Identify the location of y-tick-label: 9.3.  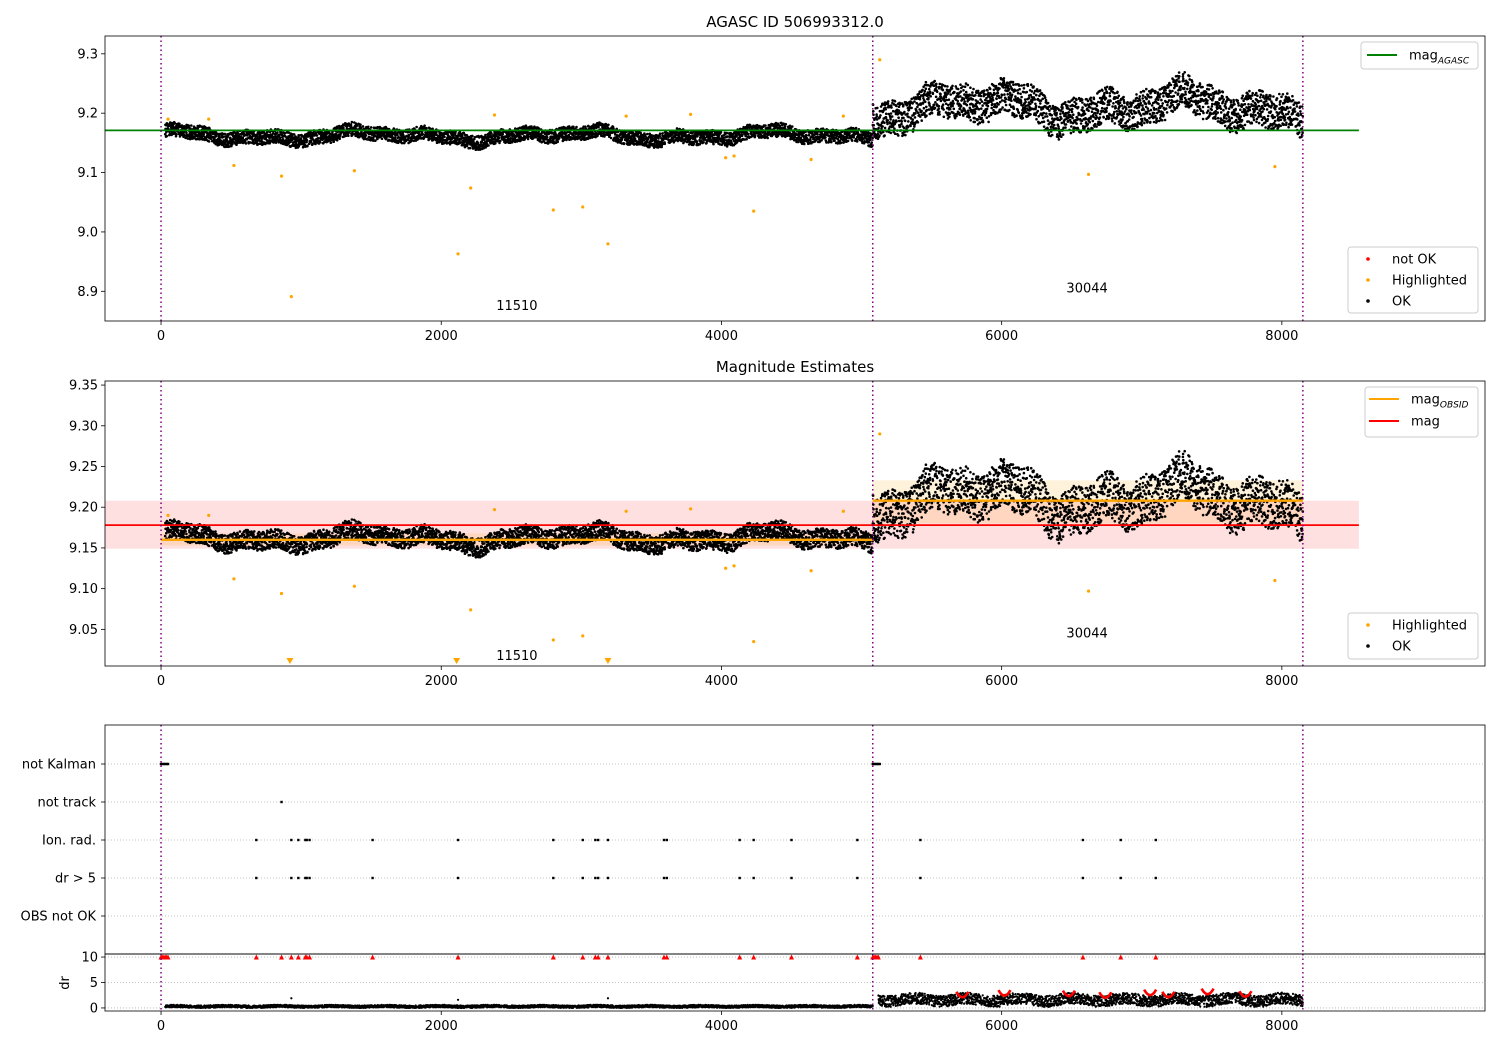
(87, 54).